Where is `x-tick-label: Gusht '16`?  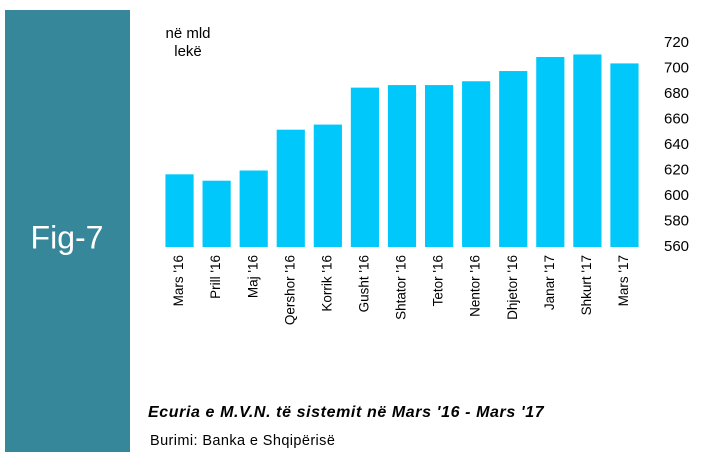
x-tick-label: Gusht '16 is located at coordinates (363, 283).